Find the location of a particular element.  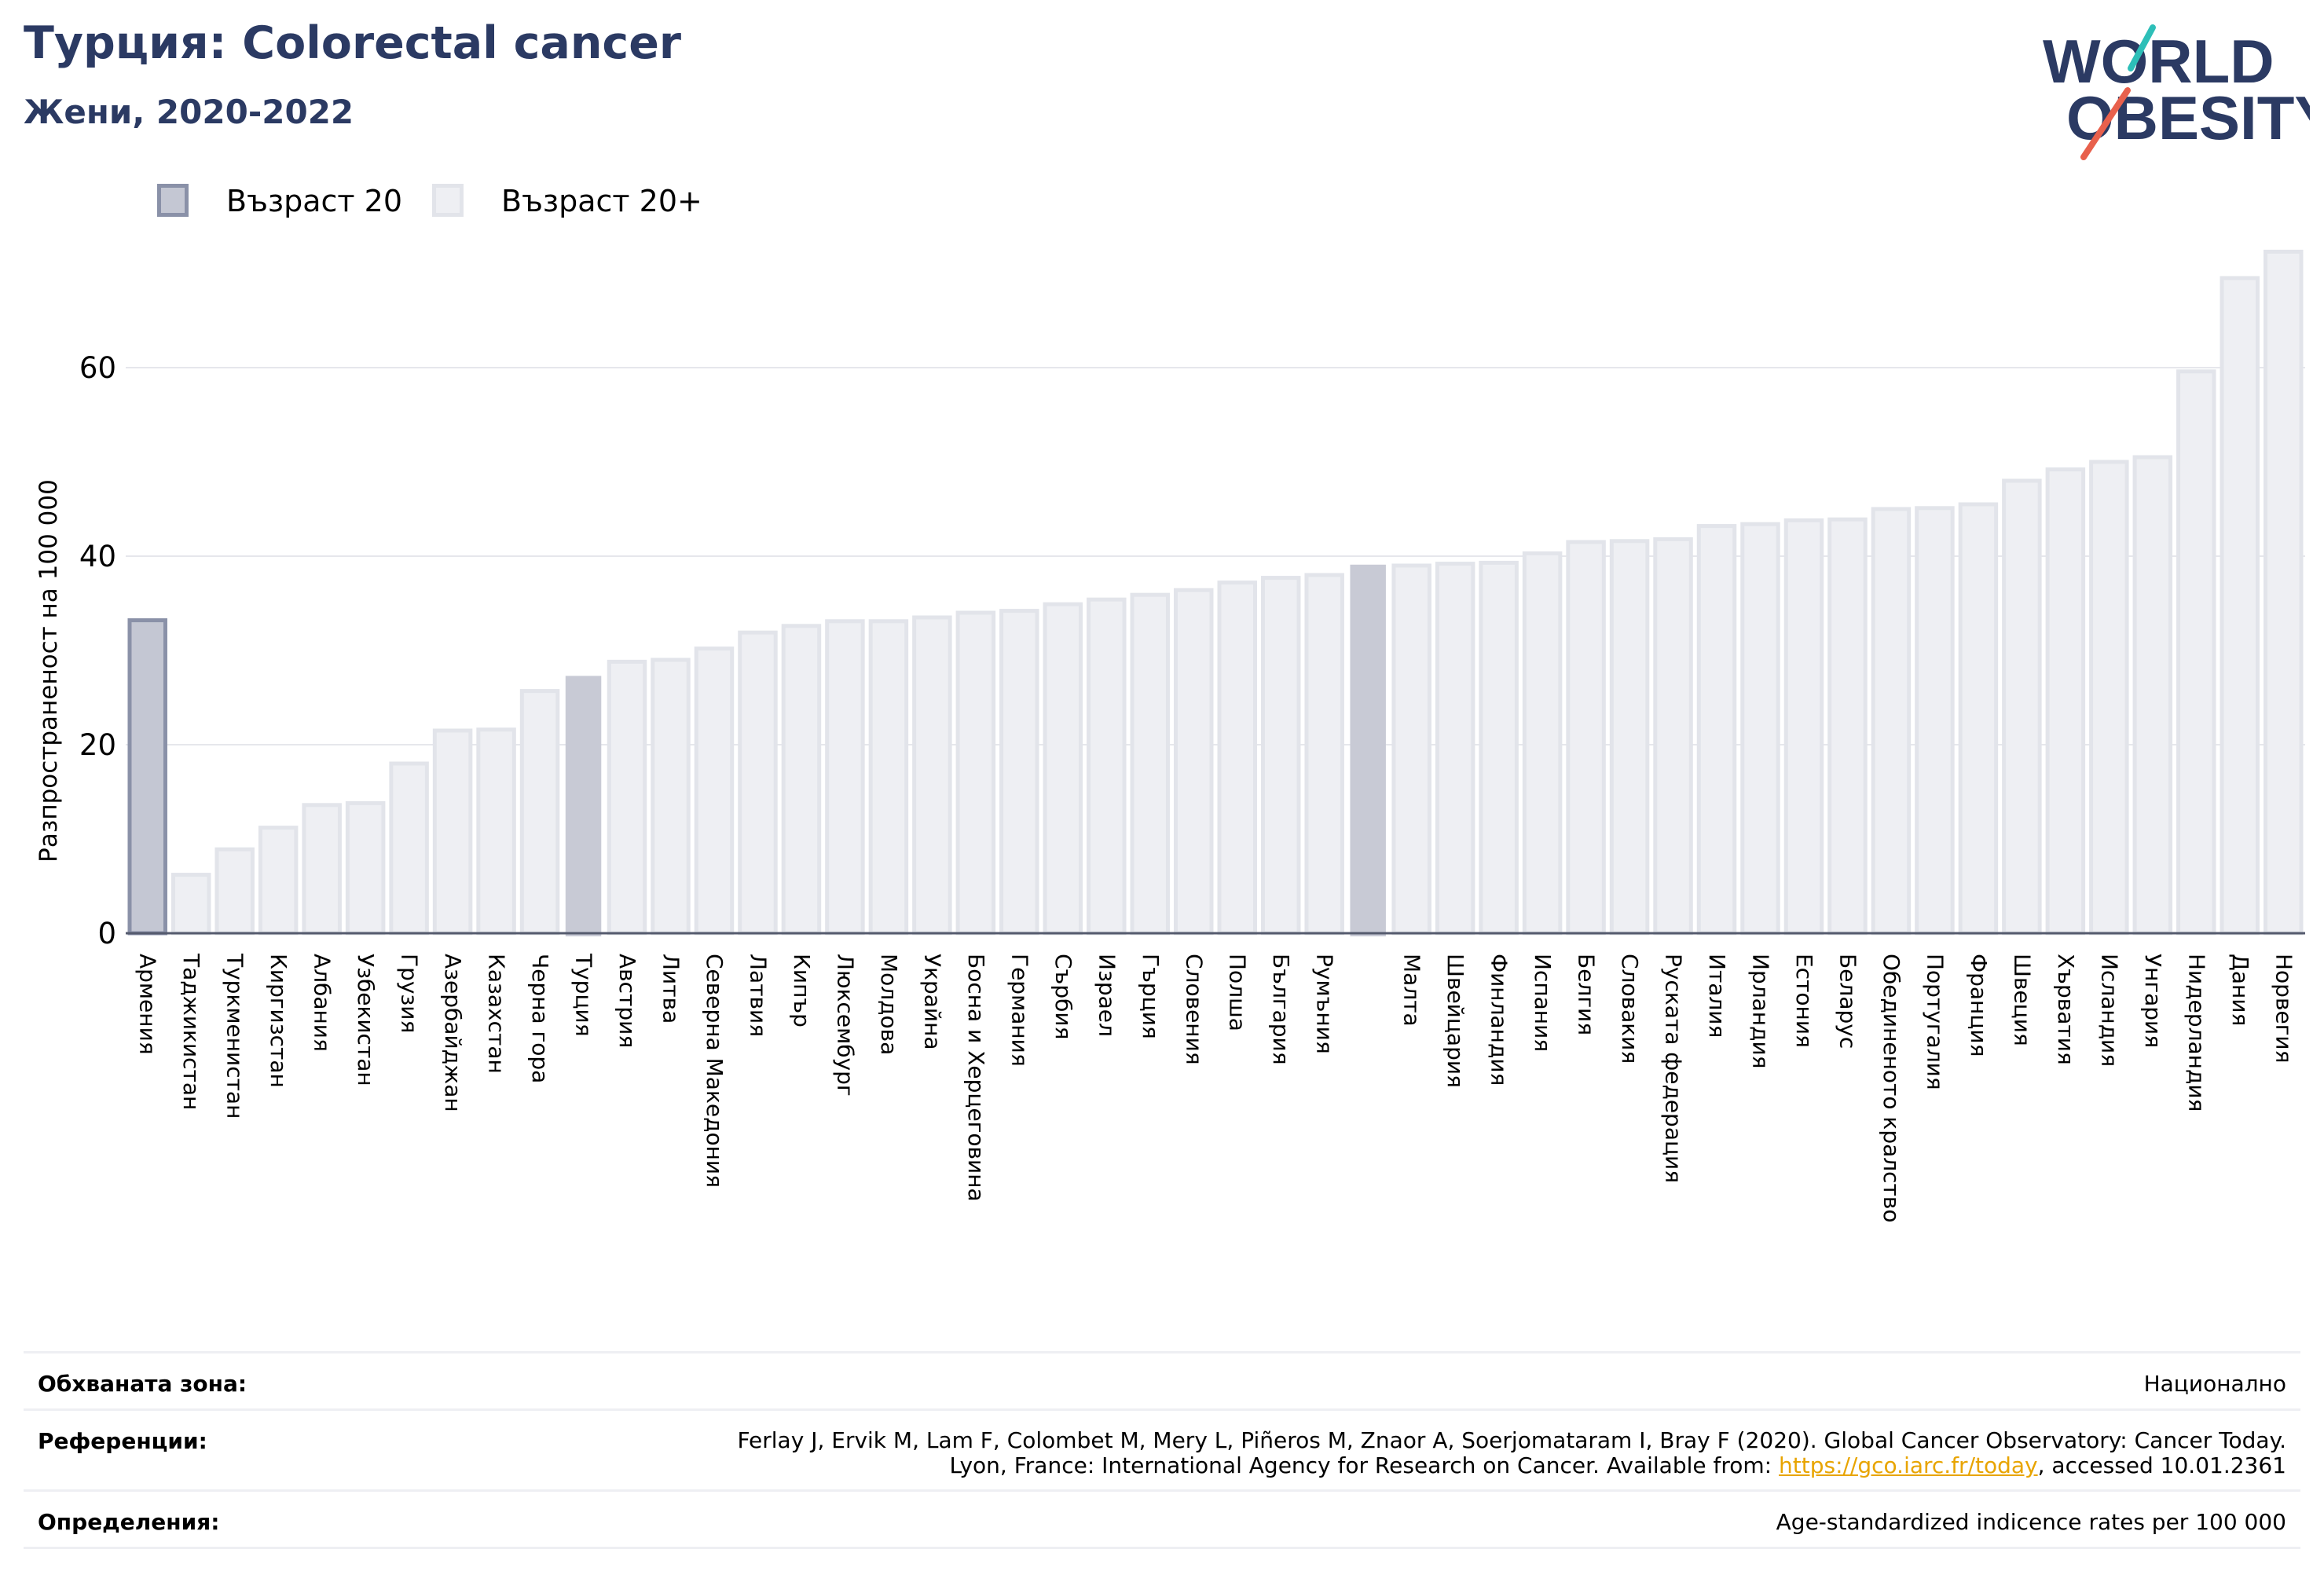

x-tick-label: Латвия is located at coordinates (758, 996).